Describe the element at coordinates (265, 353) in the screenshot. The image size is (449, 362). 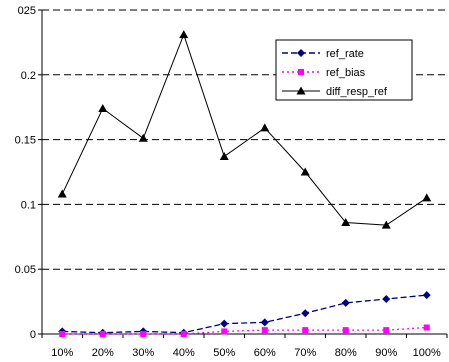
I see `x-tick-label: 60%` at that location.